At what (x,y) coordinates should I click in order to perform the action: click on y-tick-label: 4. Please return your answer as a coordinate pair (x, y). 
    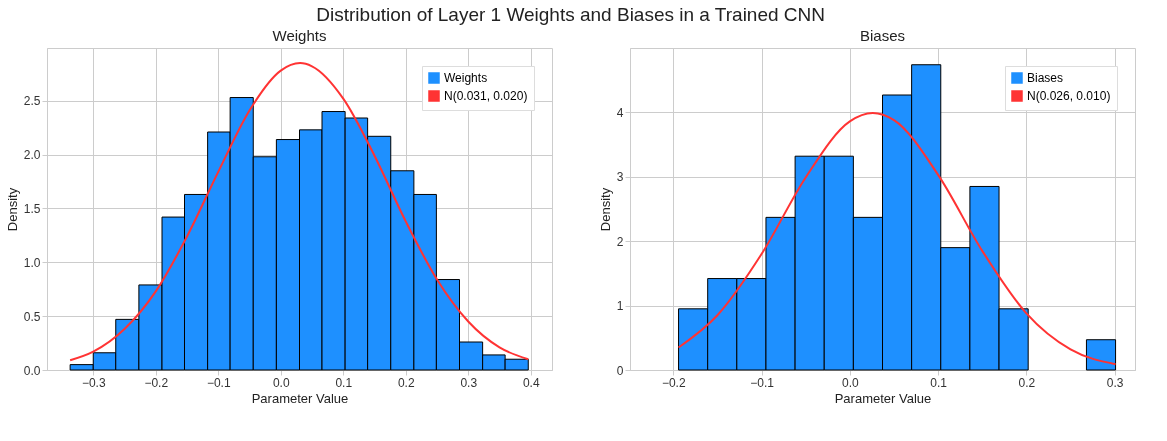
    Looking at the image, I should click on (620, 112).